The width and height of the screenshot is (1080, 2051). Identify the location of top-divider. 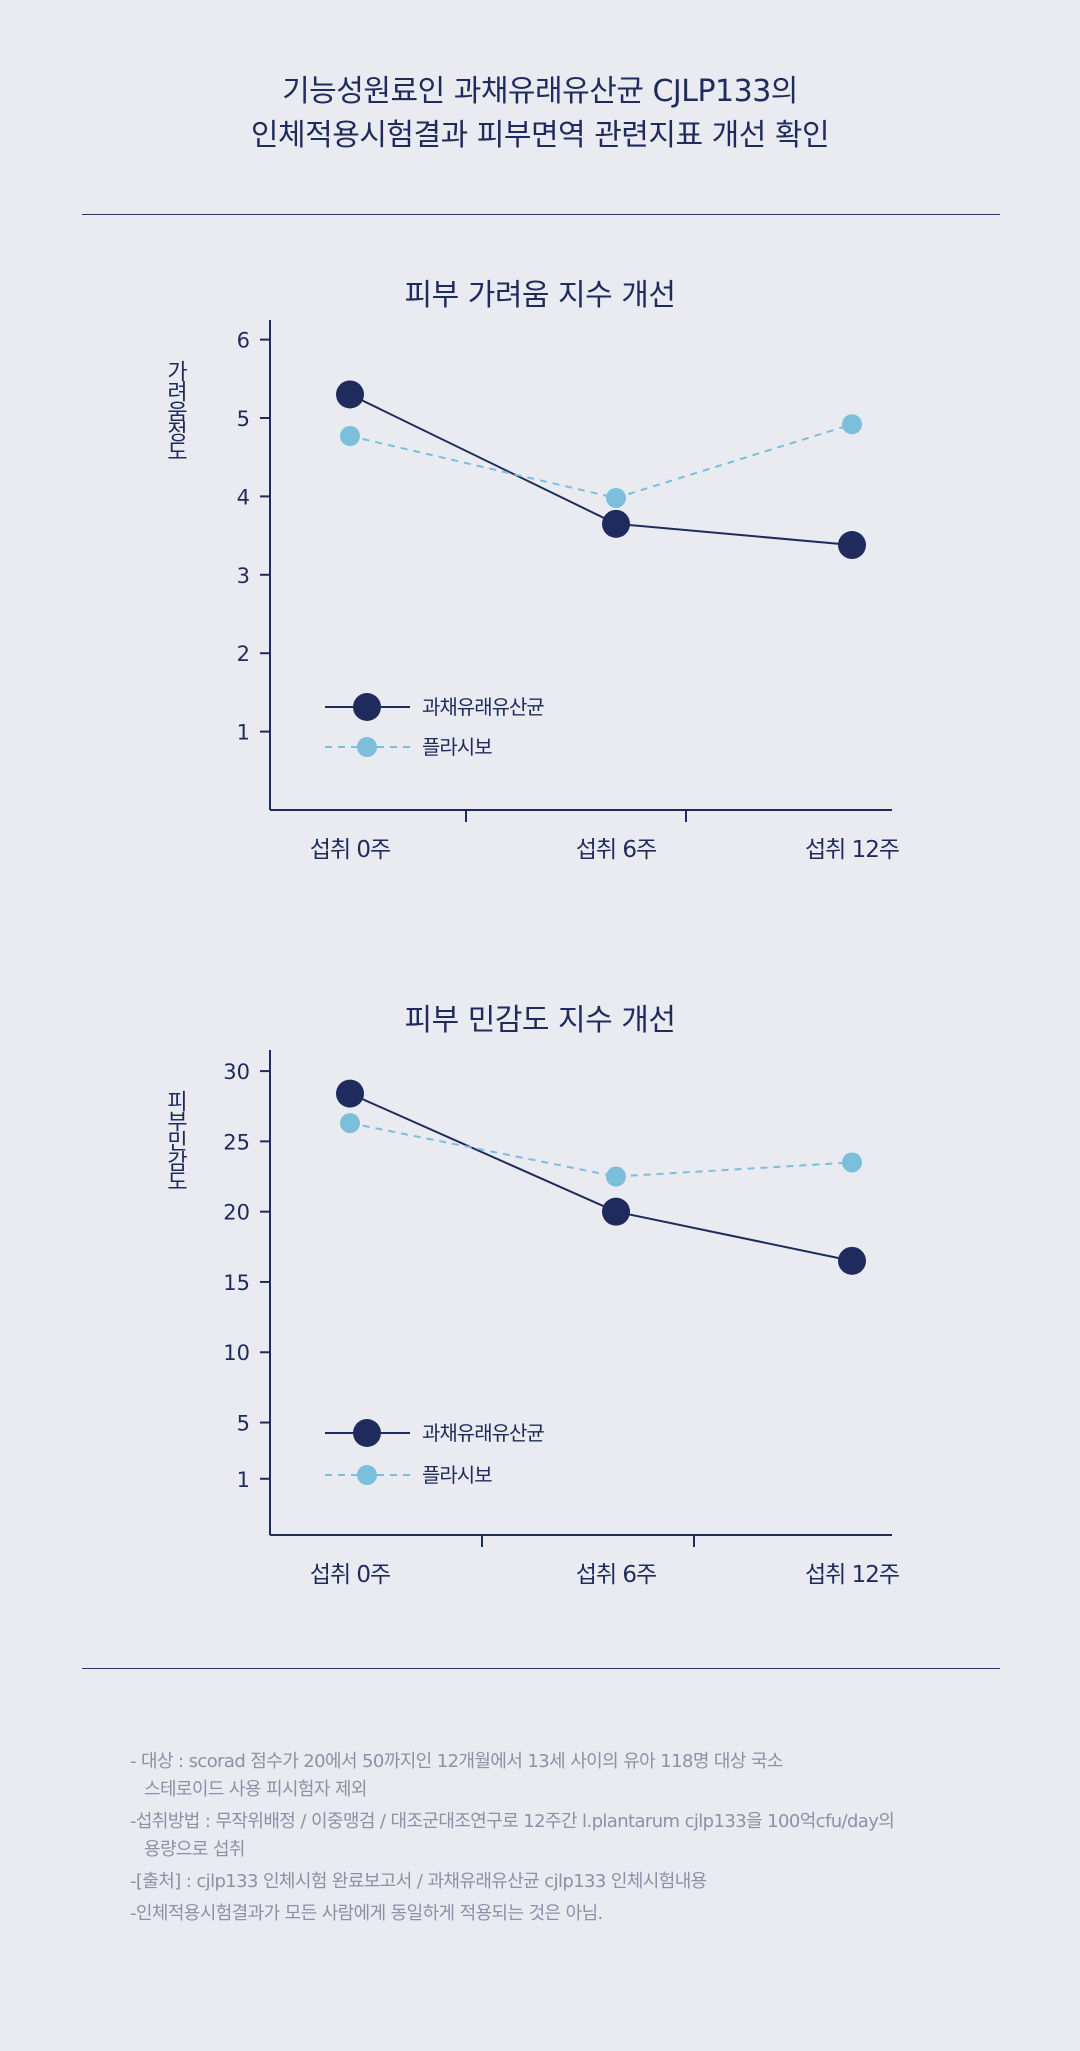
(541, 214).